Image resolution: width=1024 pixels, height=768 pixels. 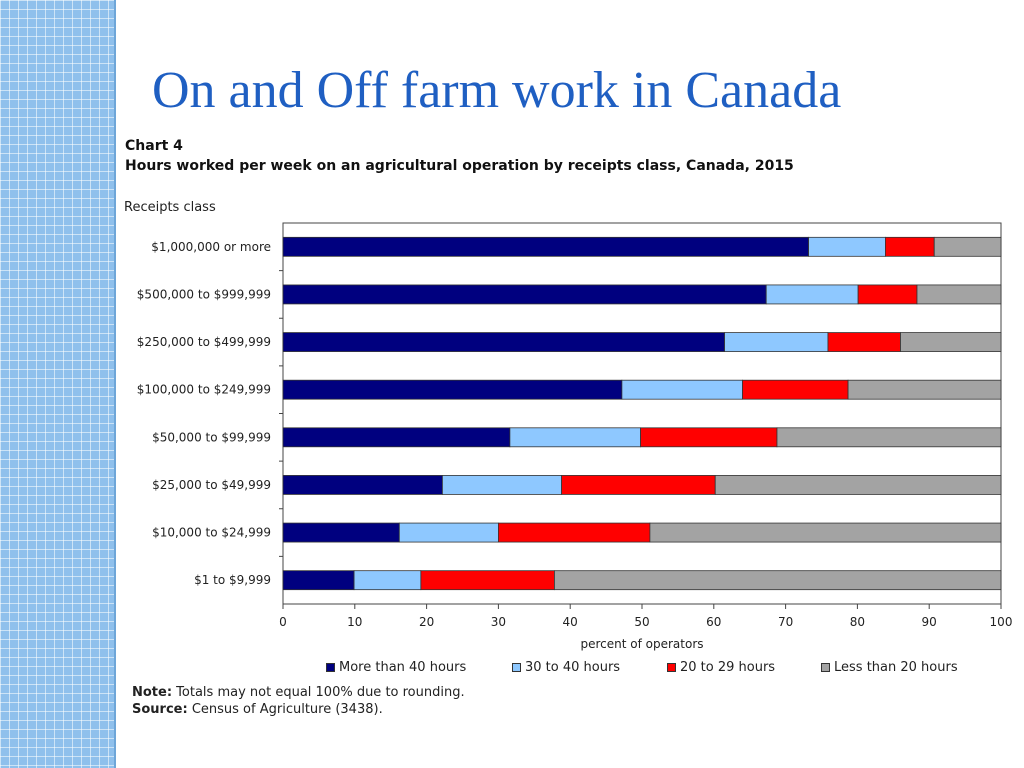 I want to click on x-tick-label: 80, so click(x=857, y=622).